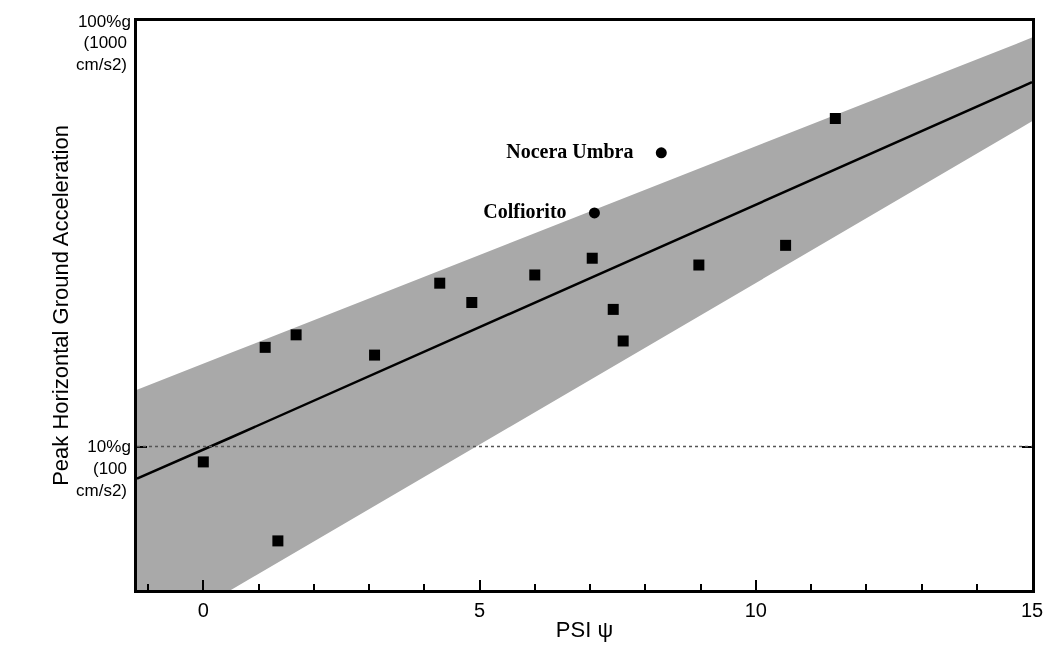 The height and width of the screenshot is (661, 1055). Describe the element at coordinates (203, 609) in the screenshot. I see `x-tick-label: 0` at that location.